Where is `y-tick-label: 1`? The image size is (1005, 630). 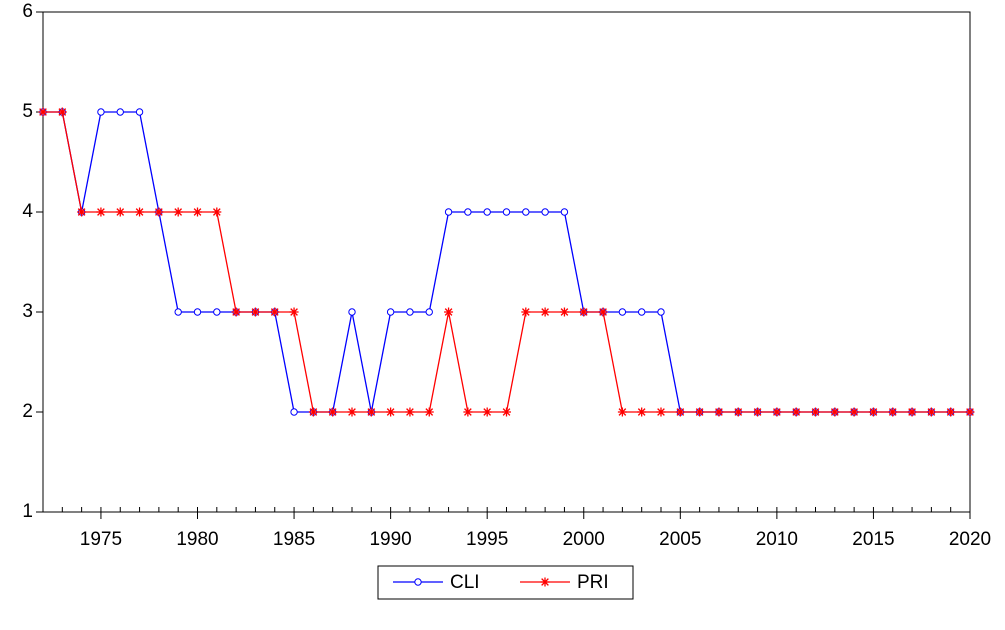
y-tick-label: 1 is located at coordinates (27, 511).